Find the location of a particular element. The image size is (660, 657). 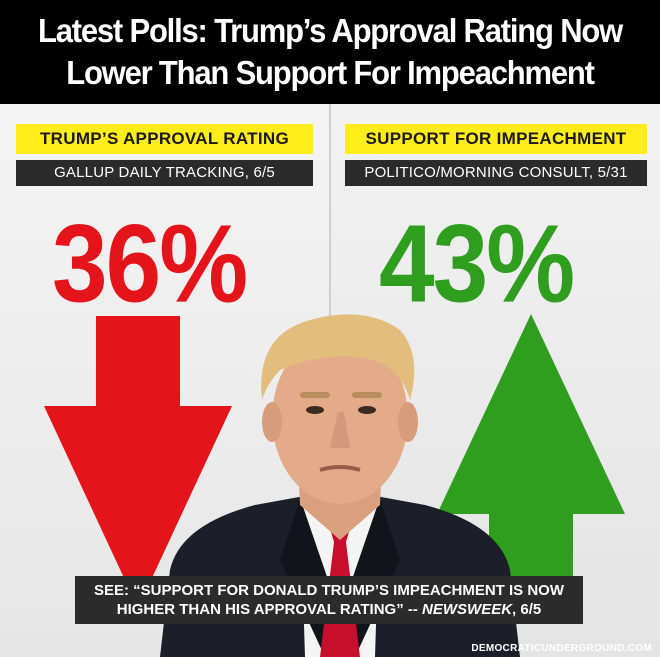

arrow-down-icon is located at coordinates (138, 461).